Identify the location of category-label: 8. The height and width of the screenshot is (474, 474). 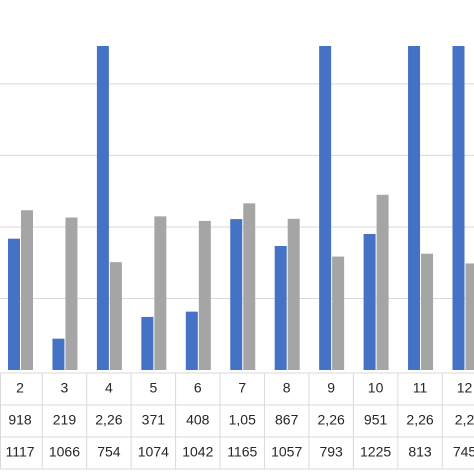
(287, 388).